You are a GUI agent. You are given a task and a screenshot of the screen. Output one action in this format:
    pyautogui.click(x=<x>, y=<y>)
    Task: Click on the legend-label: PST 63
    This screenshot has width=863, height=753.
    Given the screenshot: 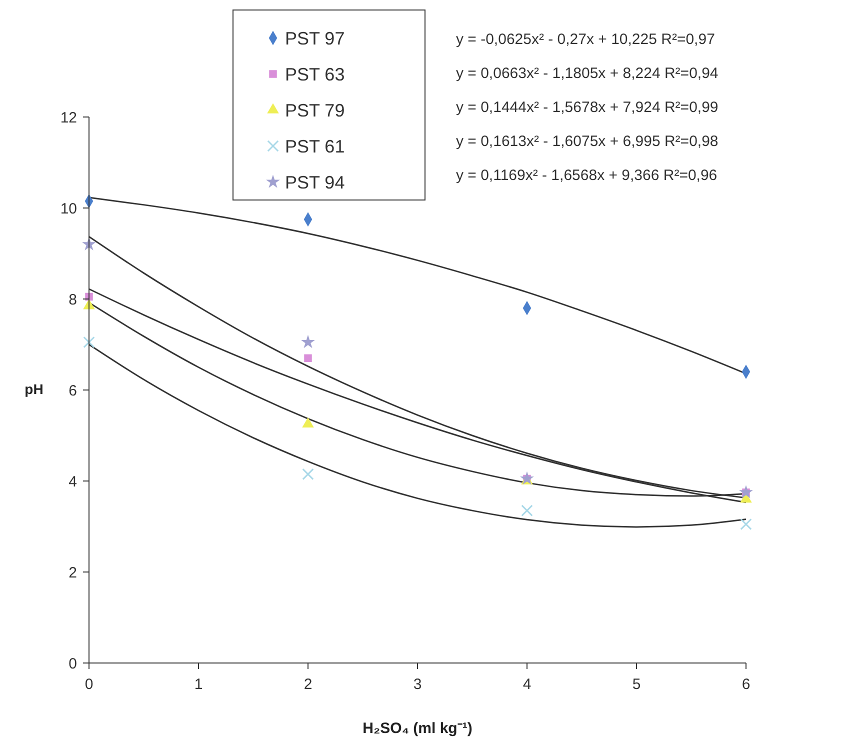 What is the action you would take?
    pyautogui.click(x=315, y=74)
    